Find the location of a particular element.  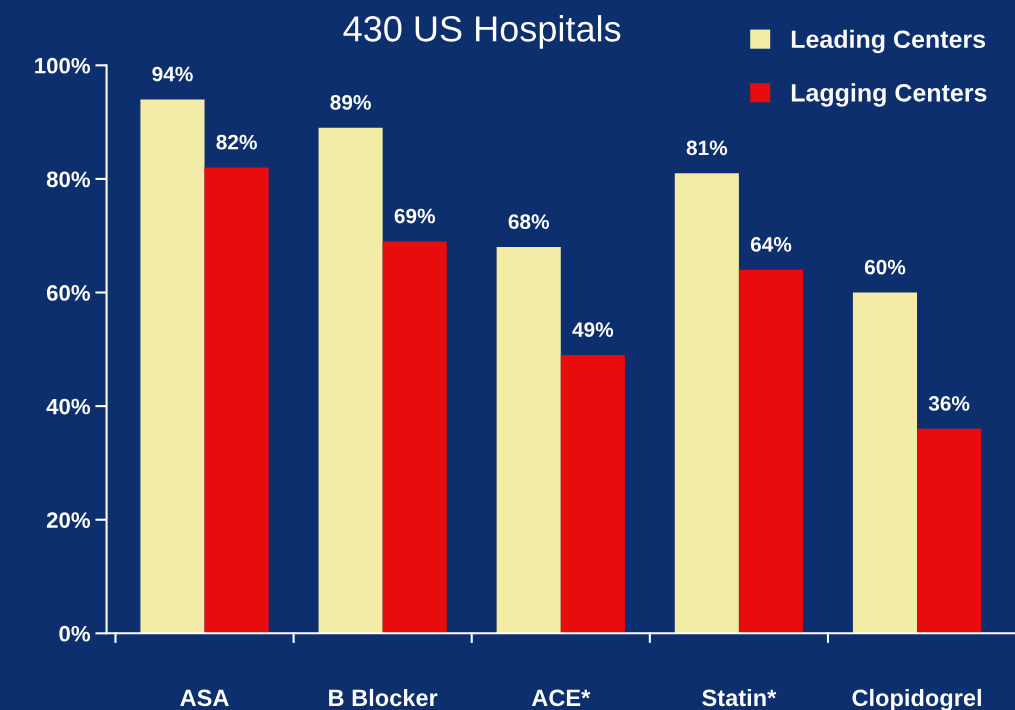

data-label: 64% is located at coordinates (771, 244).